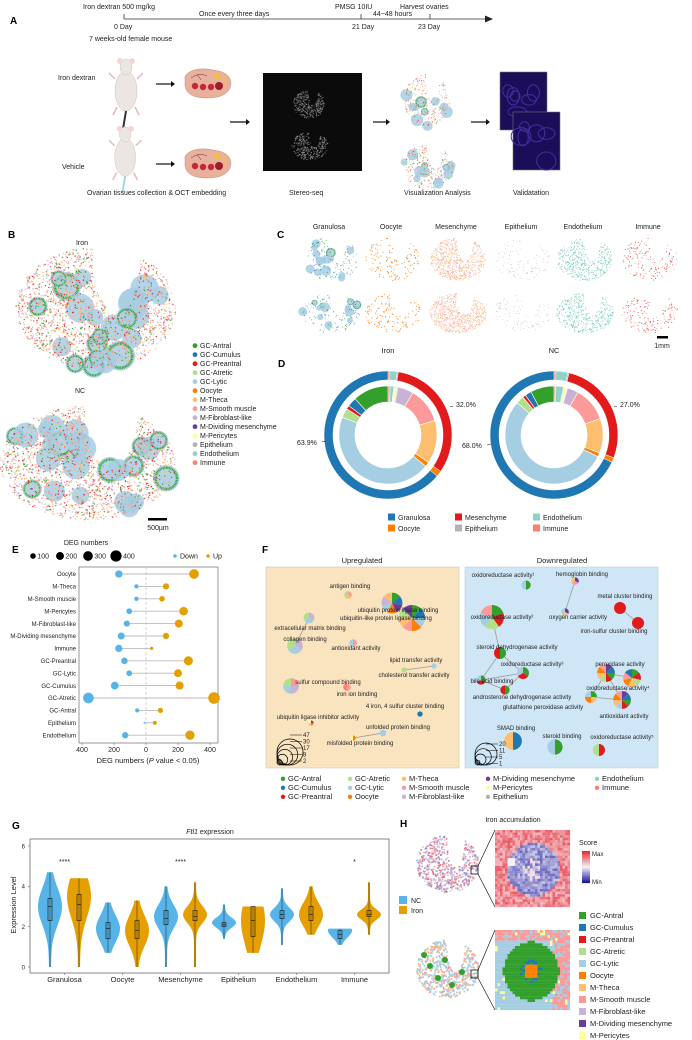 The image size is (692, 1040). What do you see at coordinates (219, 86) in the screenshot?
I see `corpus-icon` at bounding box center [219, 86].